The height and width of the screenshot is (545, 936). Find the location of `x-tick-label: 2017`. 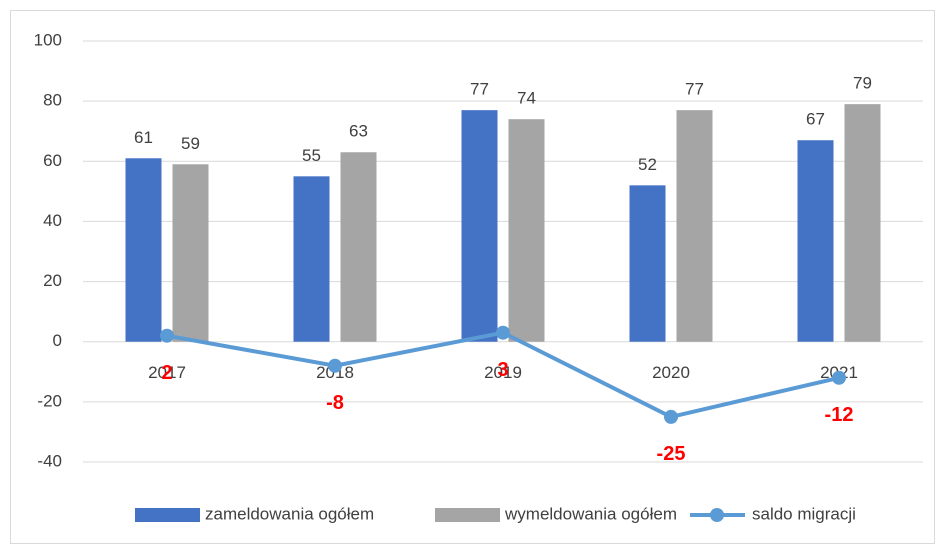

x-tick-label: 2017 is located at coordinates (167, 372).